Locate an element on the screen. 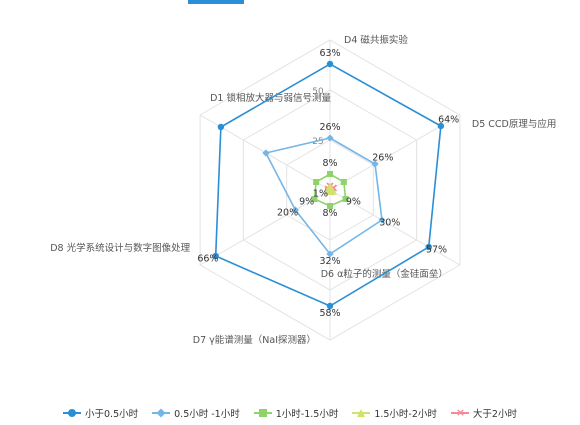 The image size is (580, 425). series-0.5小时--1小时 is located at coordinates (324, 196).